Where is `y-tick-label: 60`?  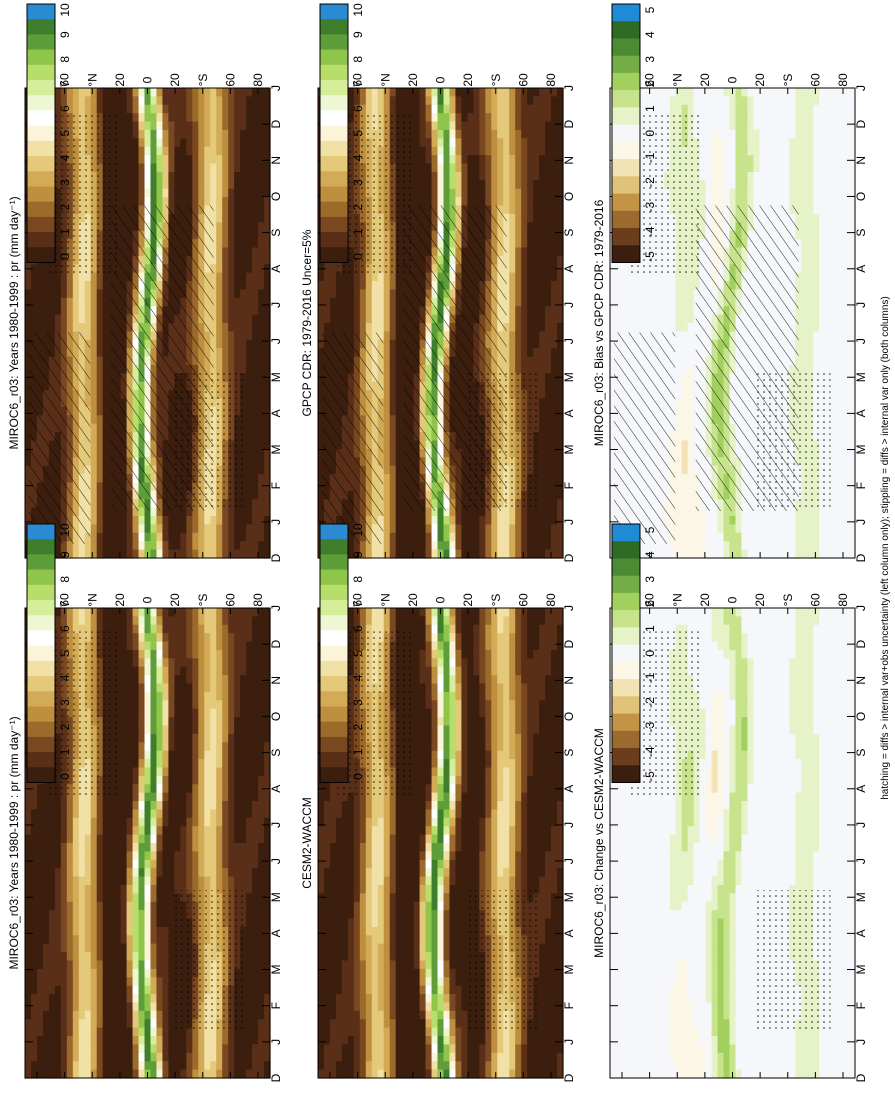 y-tick-label: 60 is located at coordinates (65, 600).